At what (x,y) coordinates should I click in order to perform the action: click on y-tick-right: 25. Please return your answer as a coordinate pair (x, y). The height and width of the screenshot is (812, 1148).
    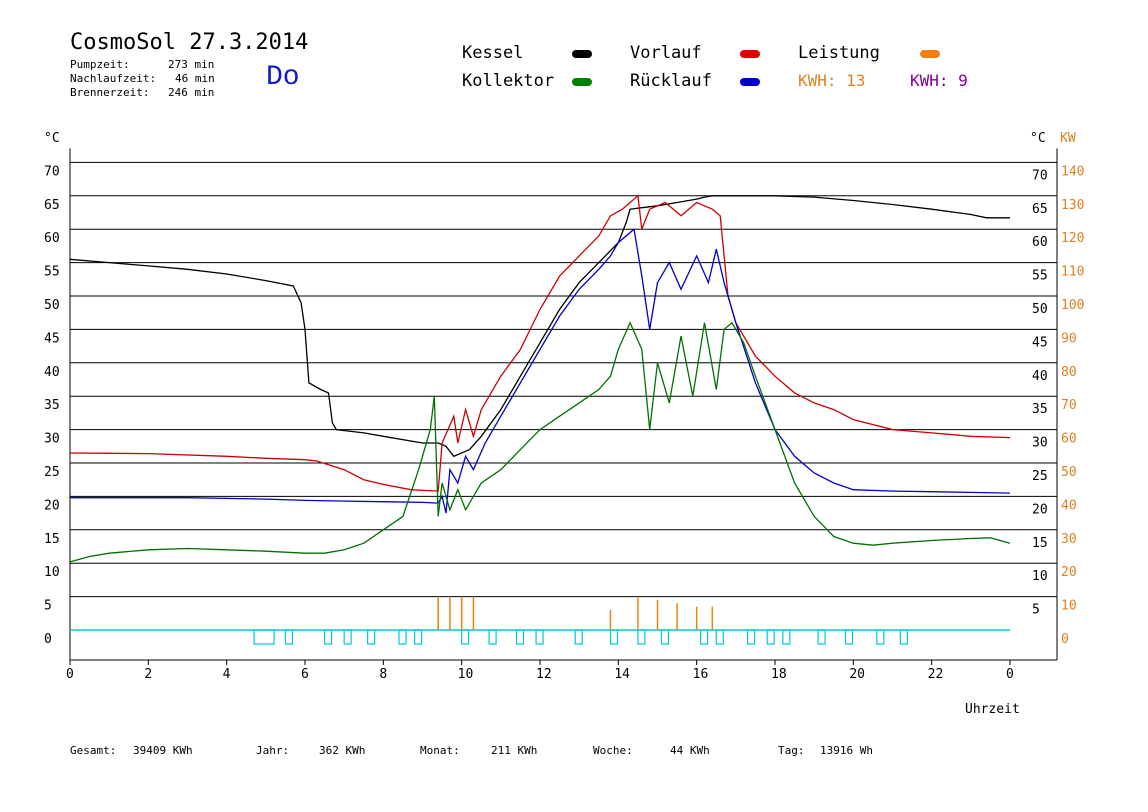
    Looking at the image, I should click on (1040, 476).